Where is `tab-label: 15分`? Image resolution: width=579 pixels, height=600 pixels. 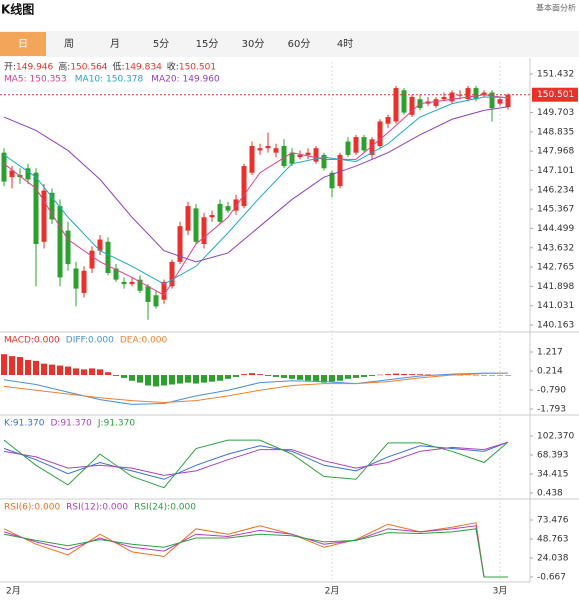
tab-label: 15分 is located at coordinates (207, 44).